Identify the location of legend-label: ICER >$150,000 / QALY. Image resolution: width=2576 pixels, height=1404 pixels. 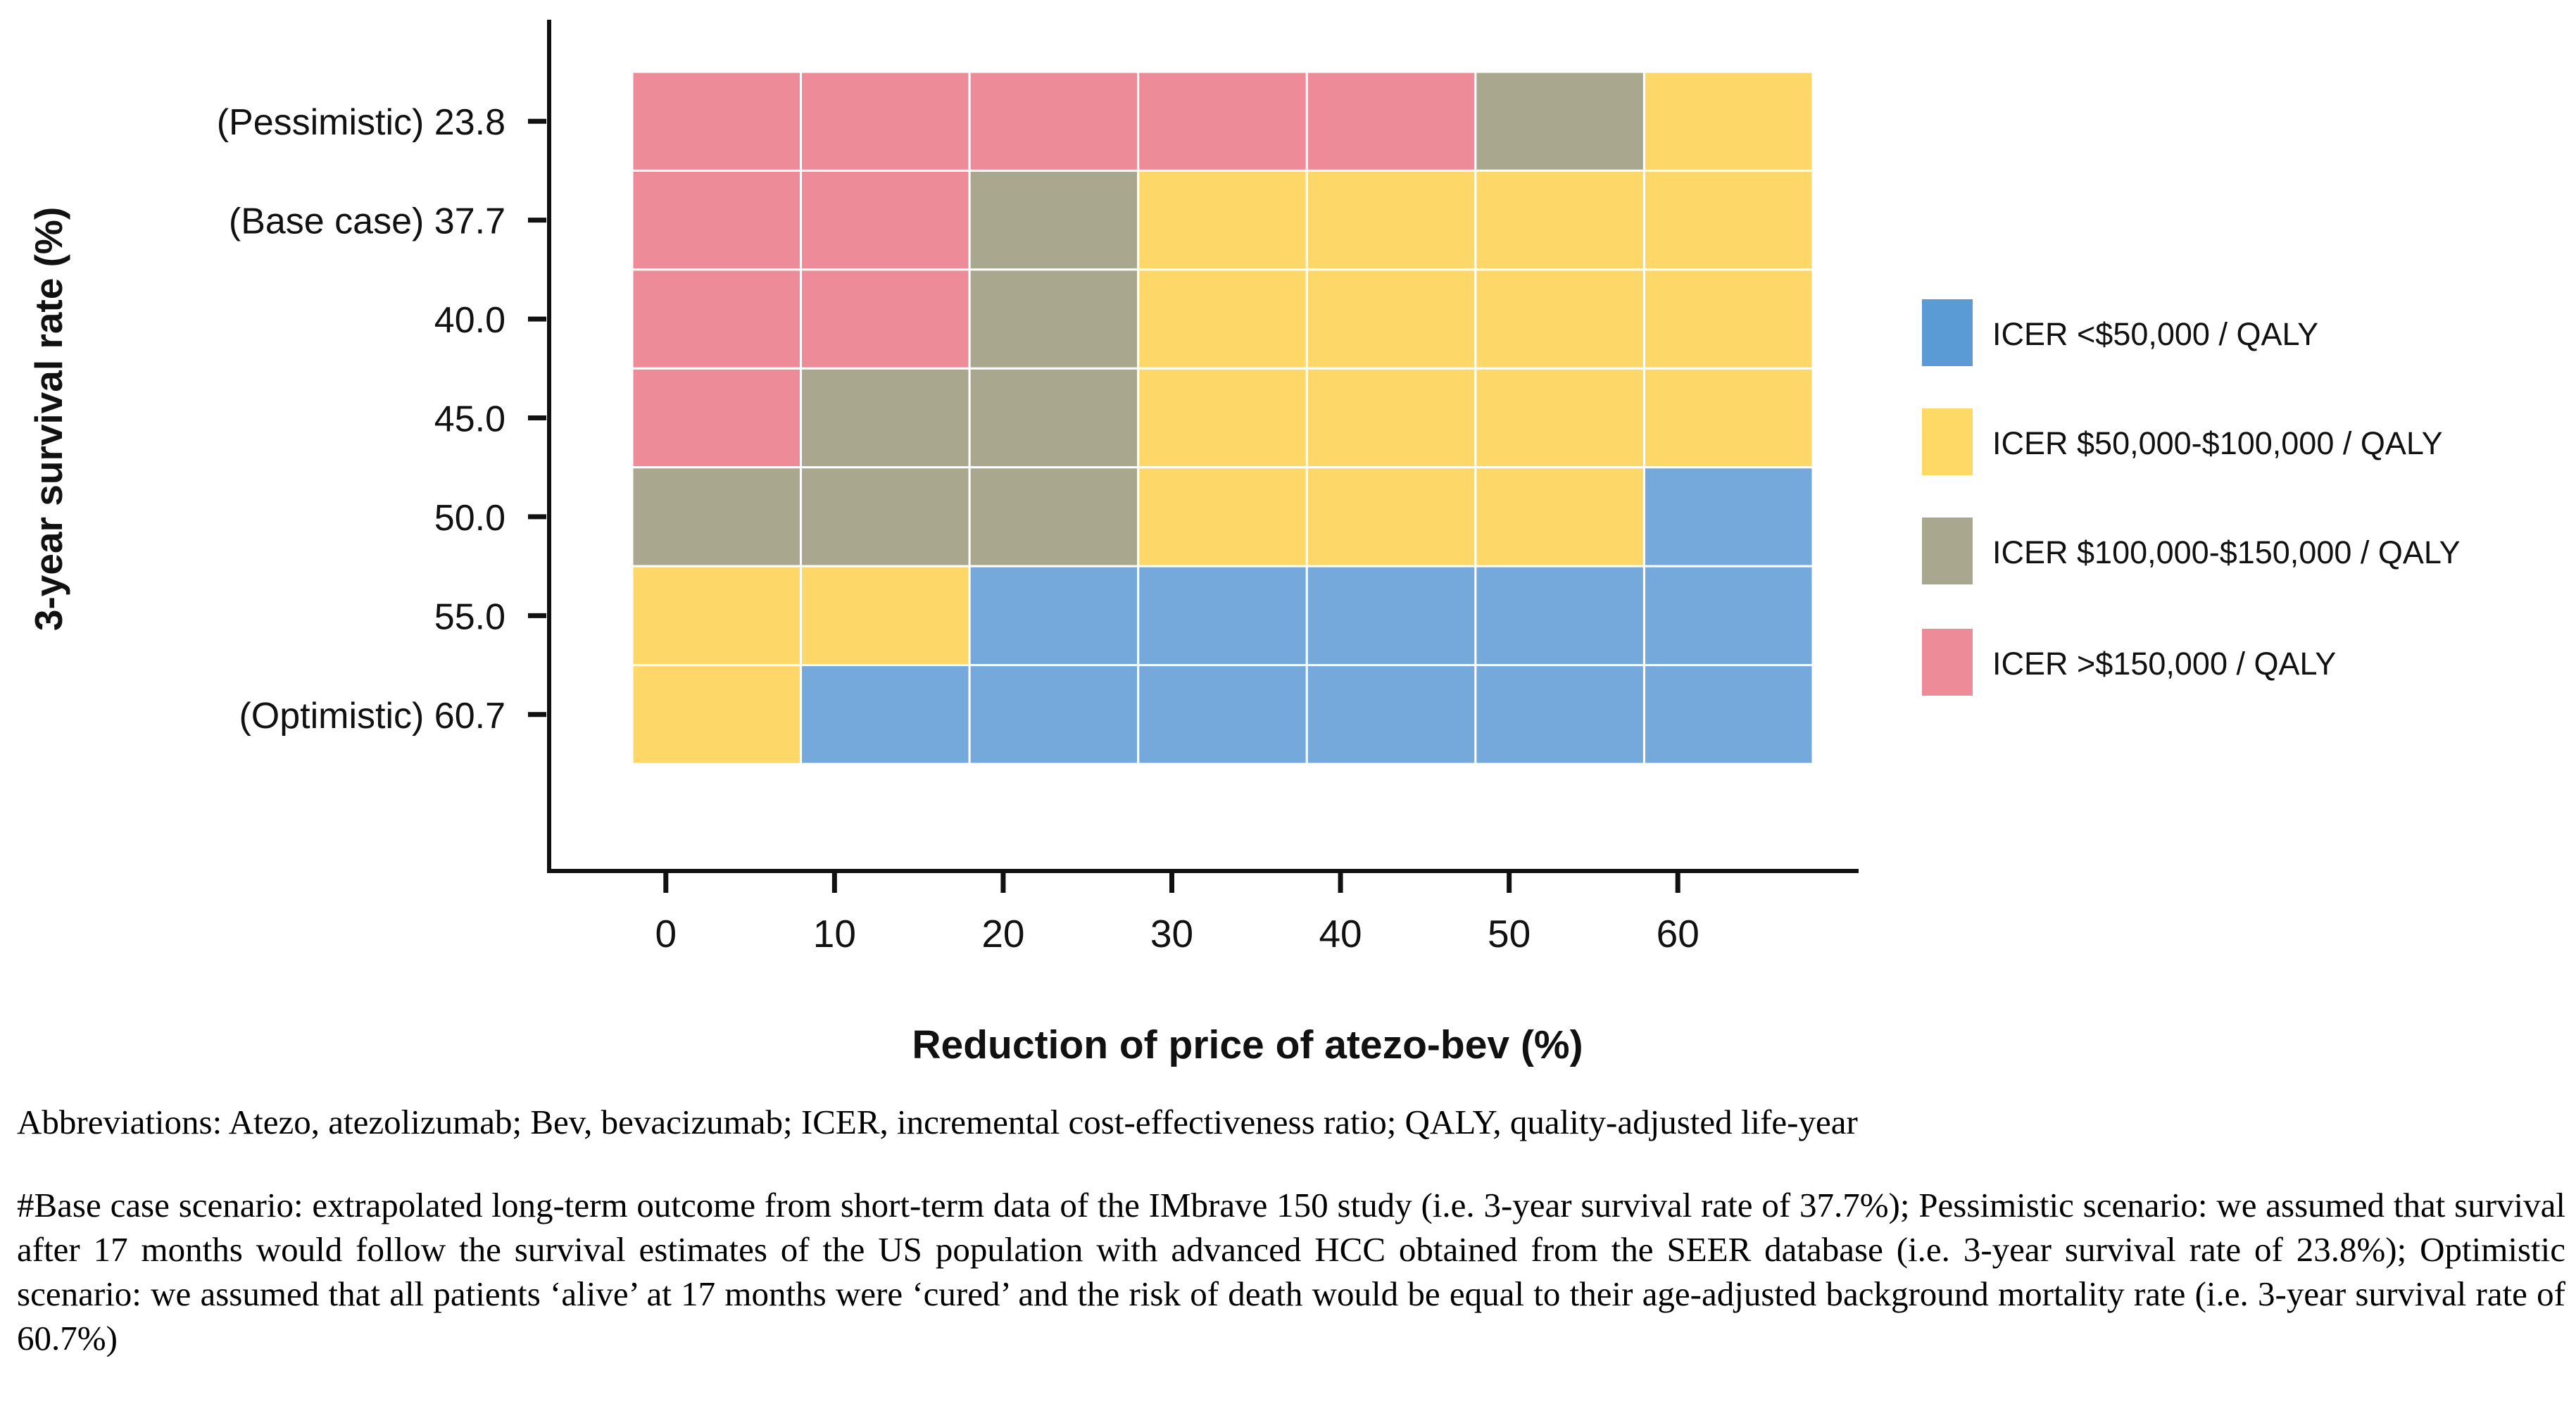
(2164, 664).